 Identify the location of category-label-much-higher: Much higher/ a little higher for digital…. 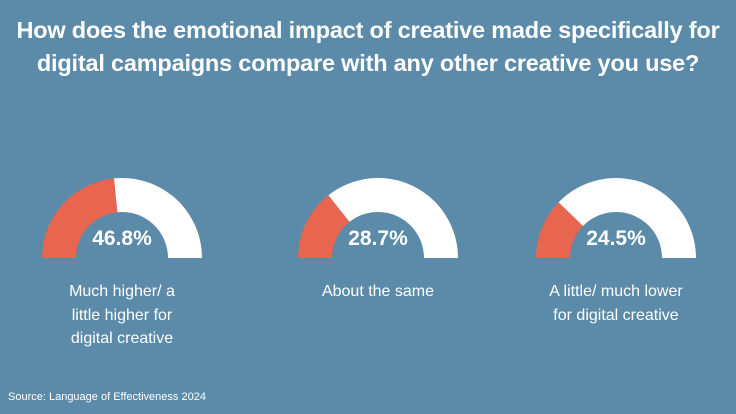
(122, 315).